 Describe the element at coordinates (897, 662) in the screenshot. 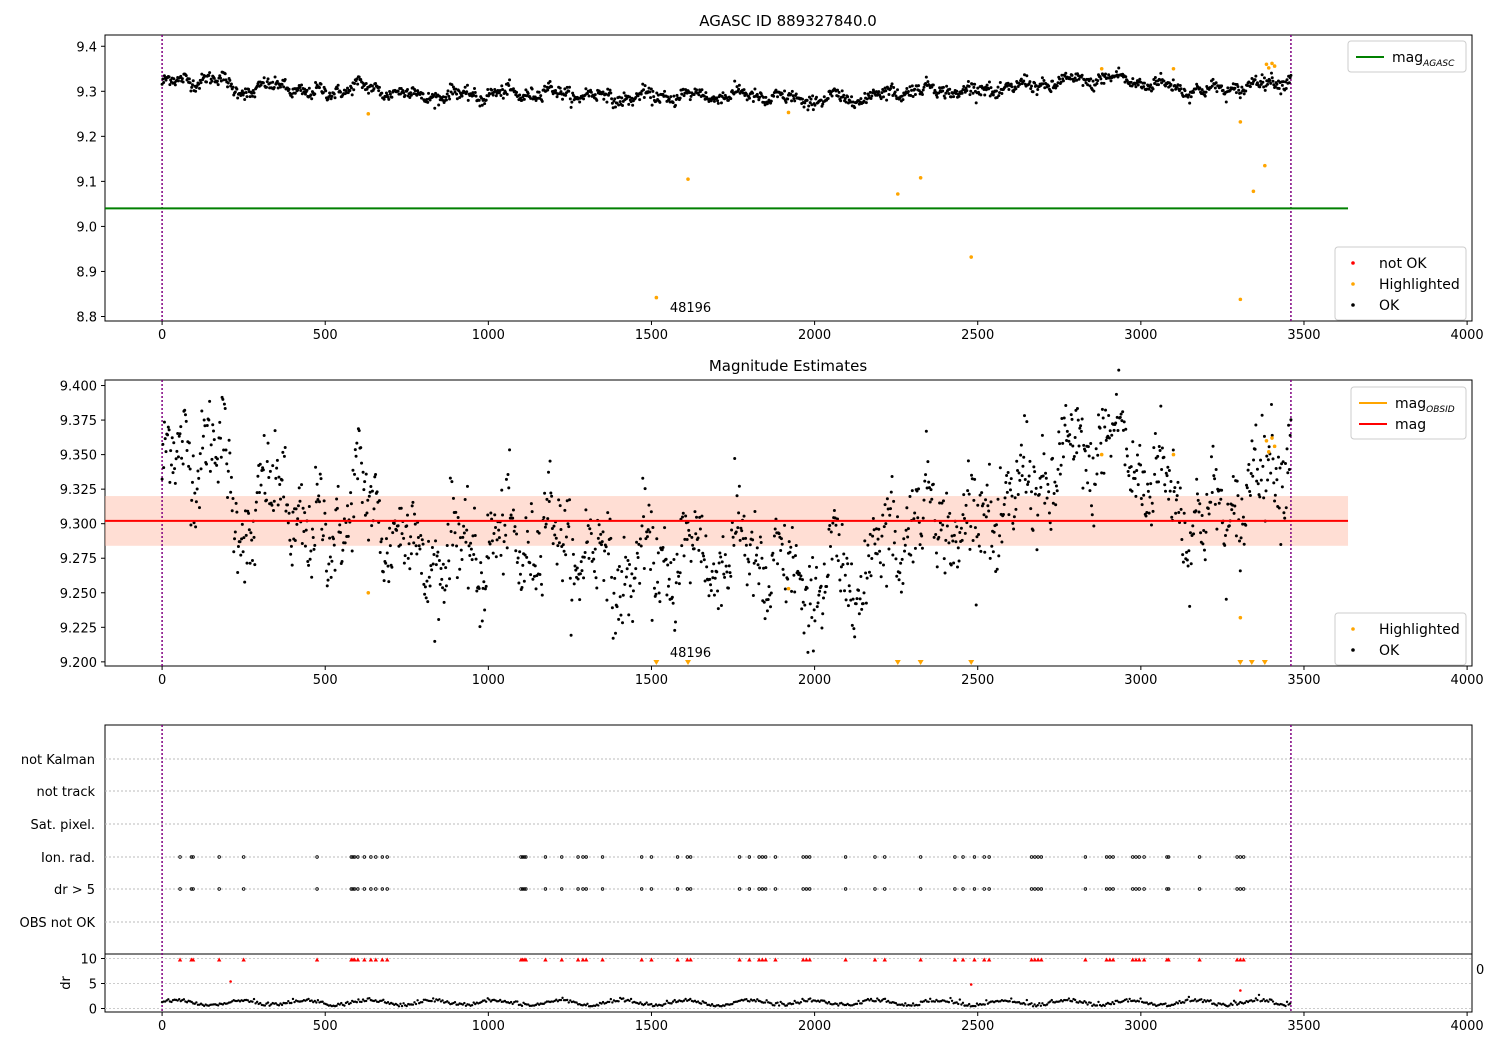

I see `clipped-highlight-marker` at that location.